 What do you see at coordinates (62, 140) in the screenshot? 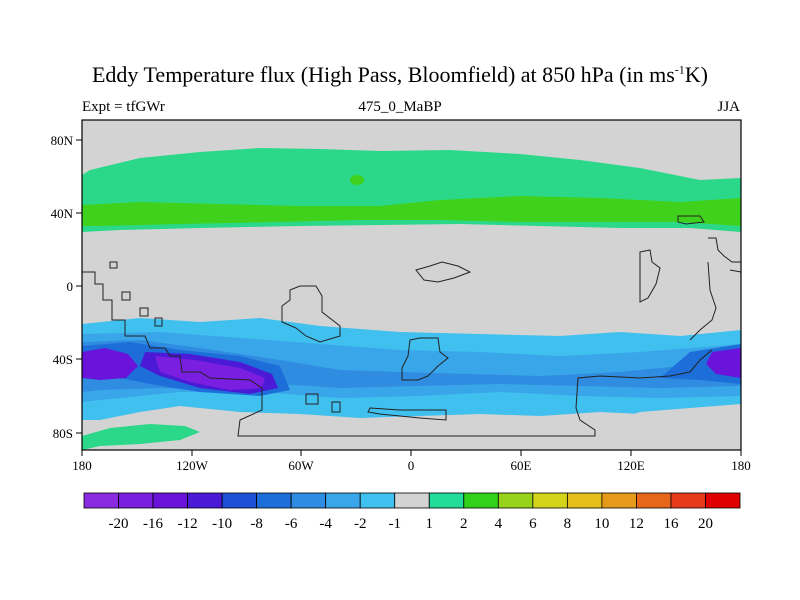
I see `y-tick-label: 80N` at bounding box center [62, 140].